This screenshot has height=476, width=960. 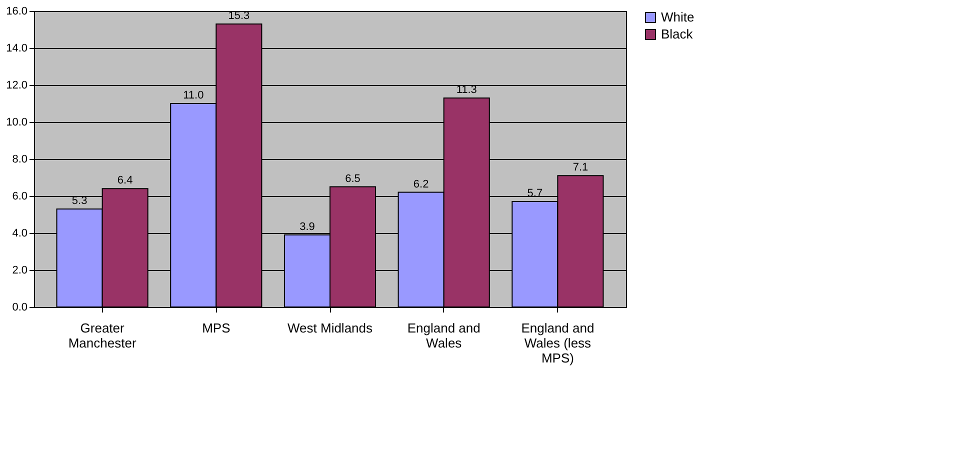 What do you see at coordinates (443, 335) in the screenshot?
I see `x-tick-label: England and Wales` at bounding box center [443, 335].